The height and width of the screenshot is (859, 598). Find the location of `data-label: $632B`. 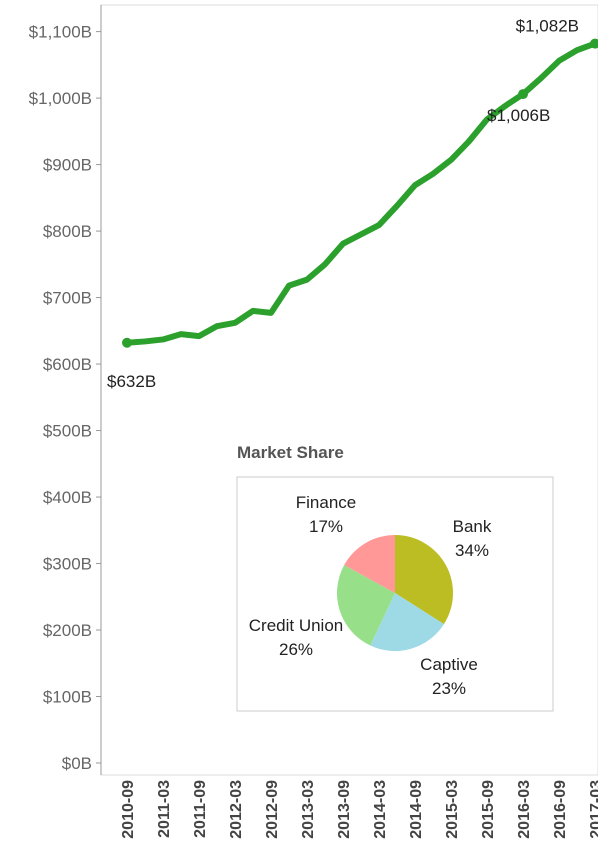

data-label: $632B is located at coordinates (131, 381).